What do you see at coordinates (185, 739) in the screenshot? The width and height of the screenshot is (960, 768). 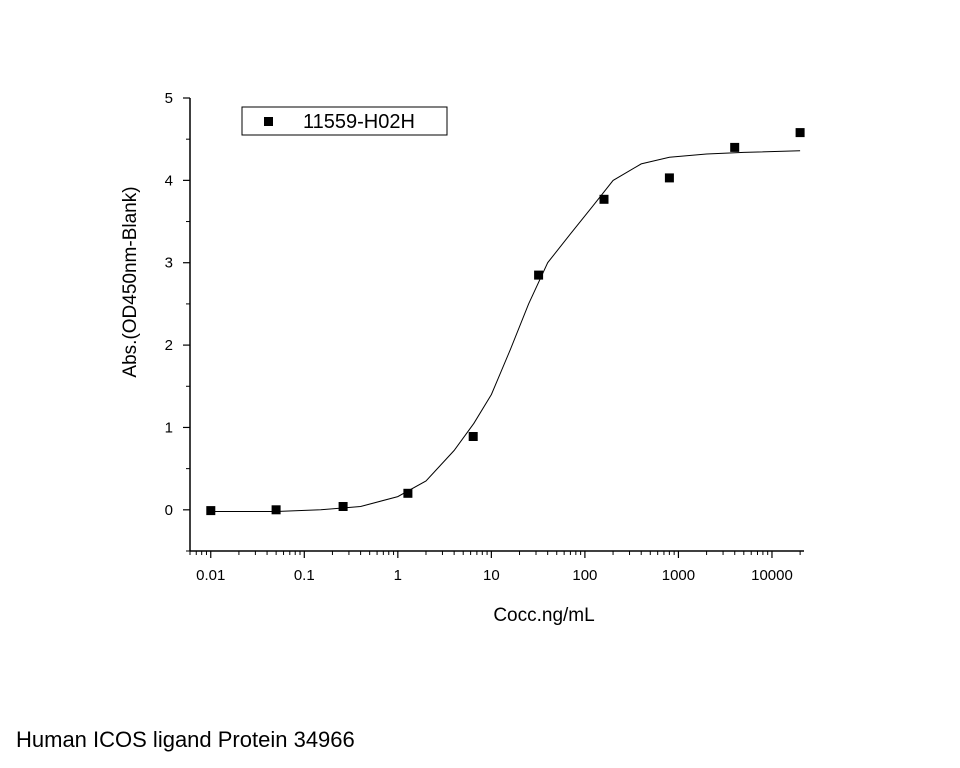 I see `figure-caption: Human ICOS ligand Protein 34966` at bounding box center [185, 739].